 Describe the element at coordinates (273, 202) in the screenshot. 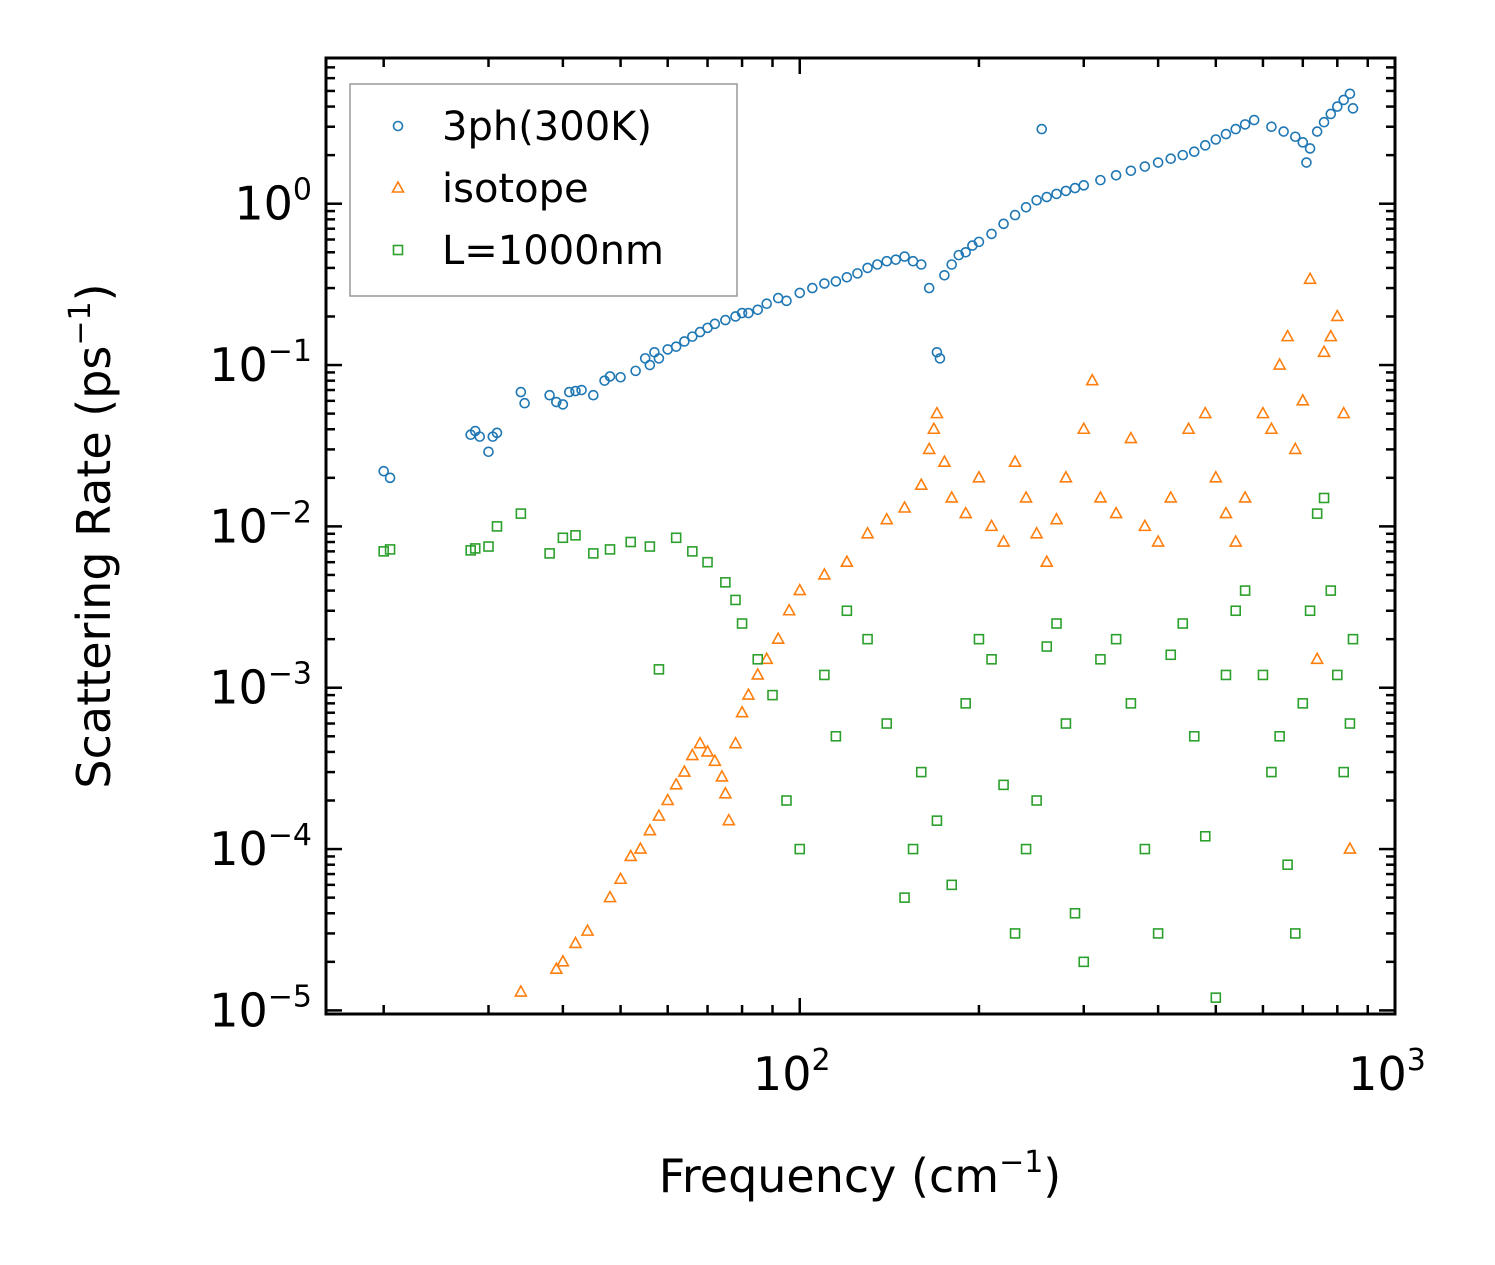

I see `y-tick-label: 10⁰` at that location.